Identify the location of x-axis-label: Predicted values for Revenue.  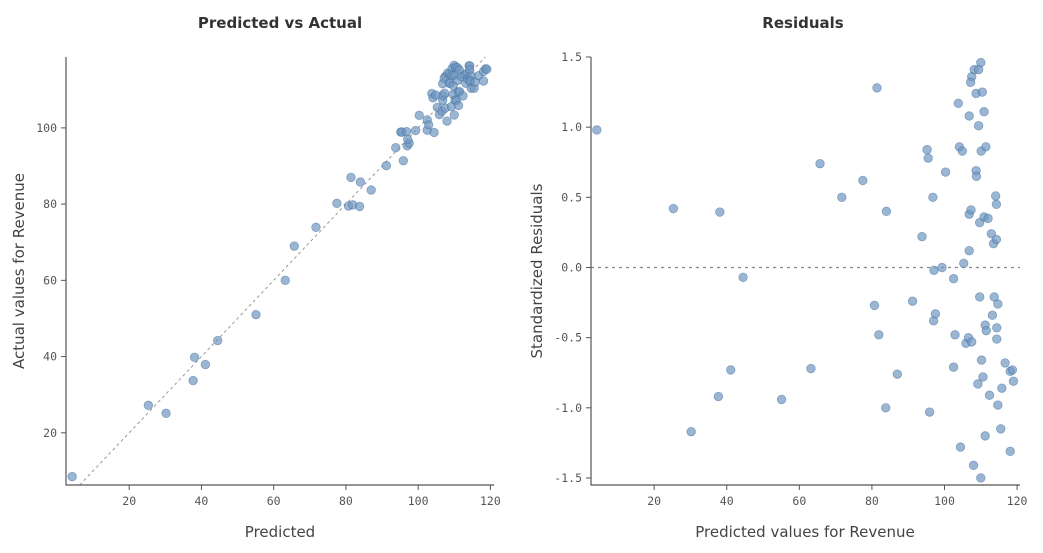
(804, 532).